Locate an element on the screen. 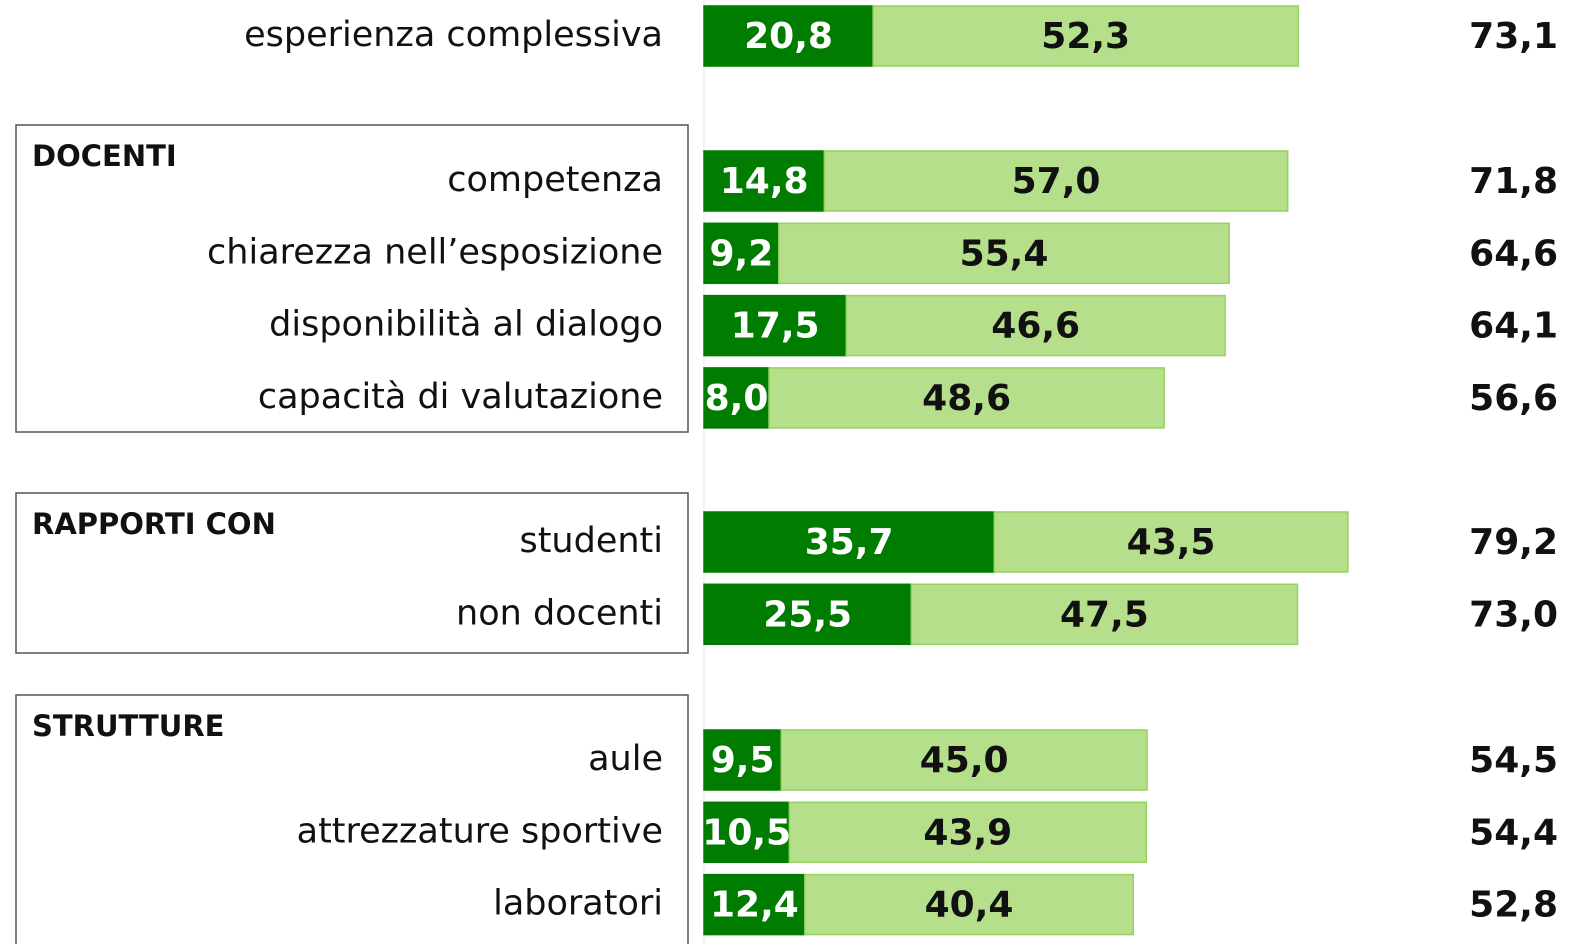 The height and width of the screenshot is (948, 1588). total-label: 52,8 is located at coordinates (1513, 905).